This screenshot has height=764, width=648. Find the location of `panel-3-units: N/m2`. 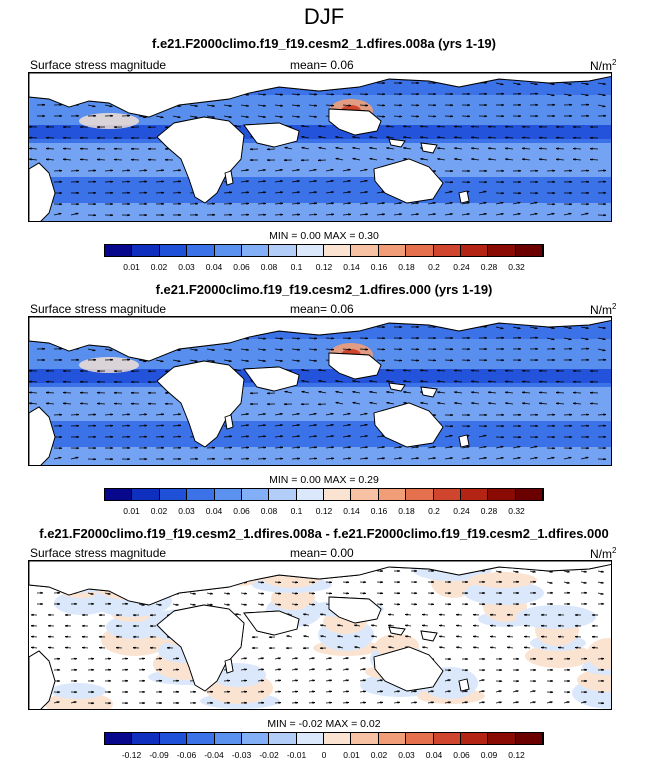

panel-3-units: N/m2 is located at coordinates (603, 553).